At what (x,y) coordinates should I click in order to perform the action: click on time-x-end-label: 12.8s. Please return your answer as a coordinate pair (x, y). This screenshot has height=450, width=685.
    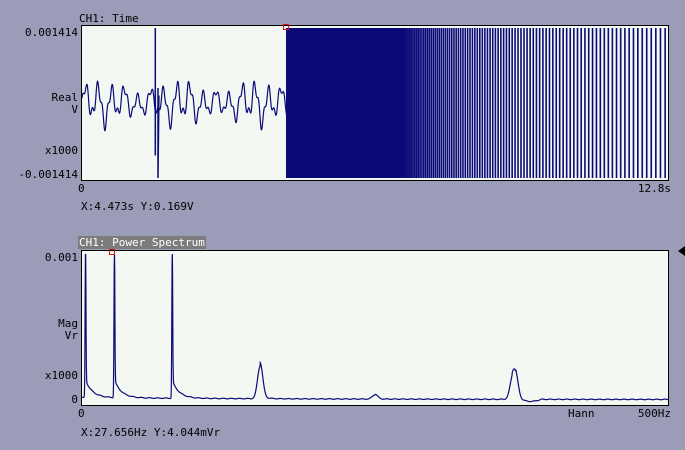
    Looking at the image, I should click on (654, 188).